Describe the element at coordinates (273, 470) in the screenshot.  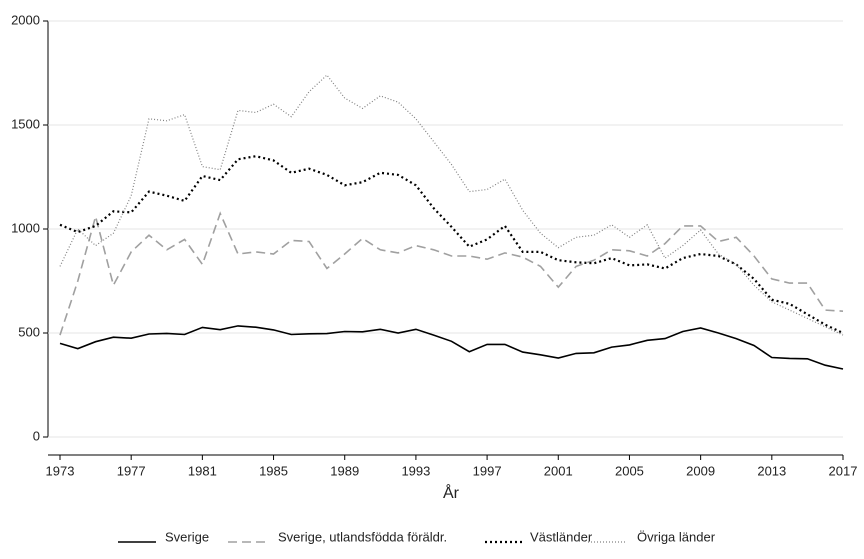
I see `x-tick-label: 1985` at that location.